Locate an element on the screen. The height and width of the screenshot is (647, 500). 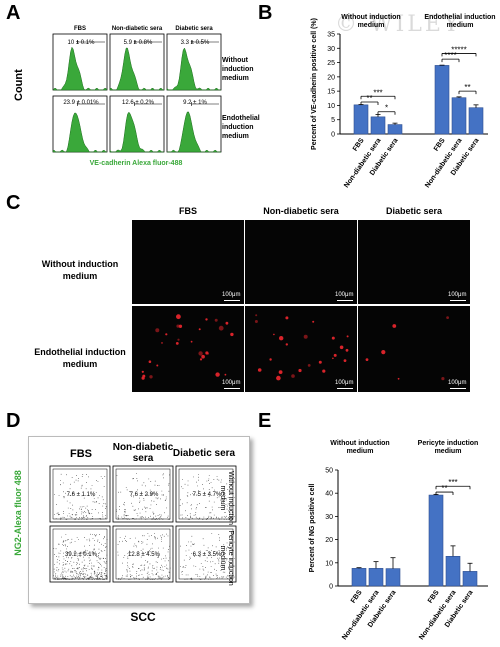
y-axis-label: Percent of NG positive cell is located at coordinates (312, 528).